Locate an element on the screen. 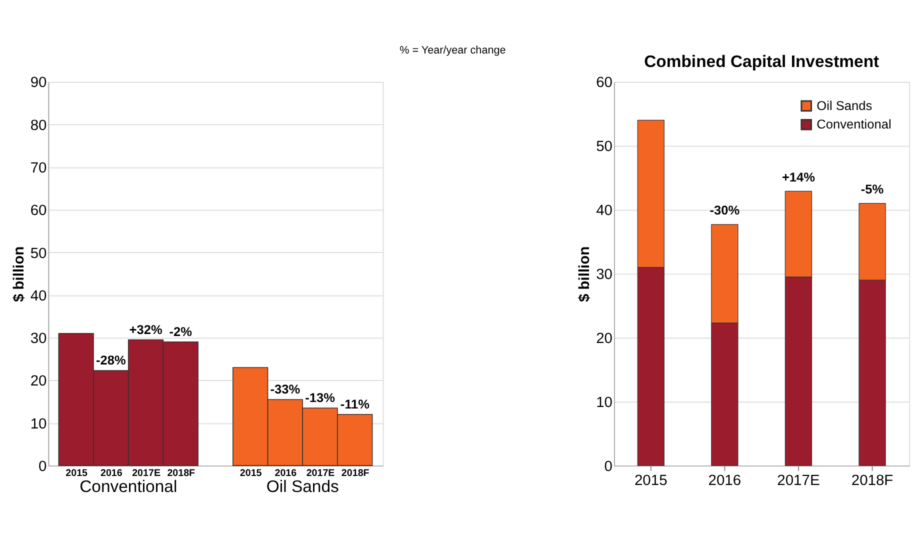 The width and height of the screenshot is (920, 552). text: Oil Sands is located at coordinates (302, 486).